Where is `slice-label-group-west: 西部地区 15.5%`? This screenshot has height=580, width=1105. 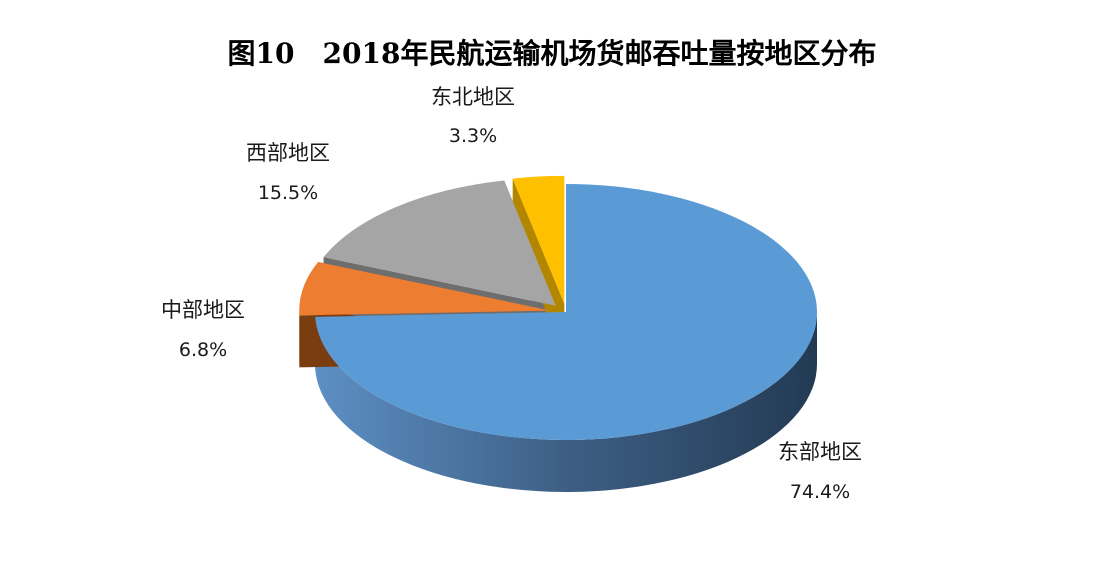 slice-label-group-west: 西部地区 15.5% is located at coordinates (288, 172).